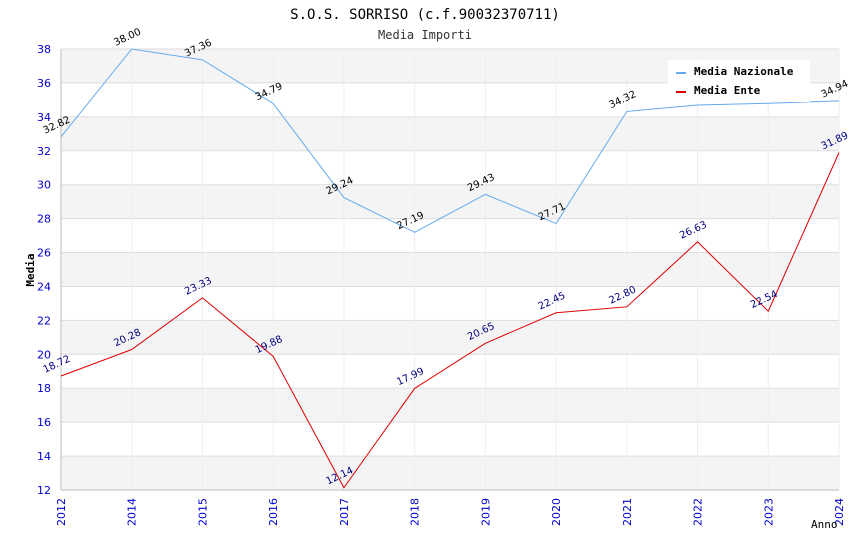  I want to click on x-tick-label: 2014, so click(132, 512).